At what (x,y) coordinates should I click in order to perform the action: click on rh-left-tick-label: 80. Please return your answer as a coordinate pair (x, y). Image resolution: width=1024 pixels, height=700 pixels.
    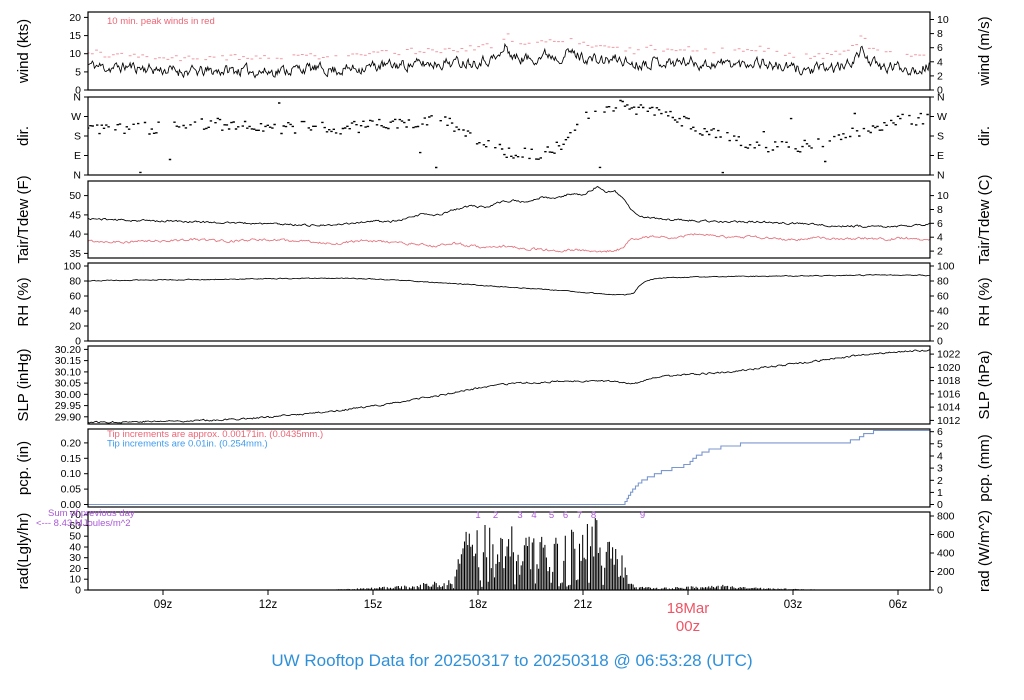
    Looking at the image, I should click on (75, 282).